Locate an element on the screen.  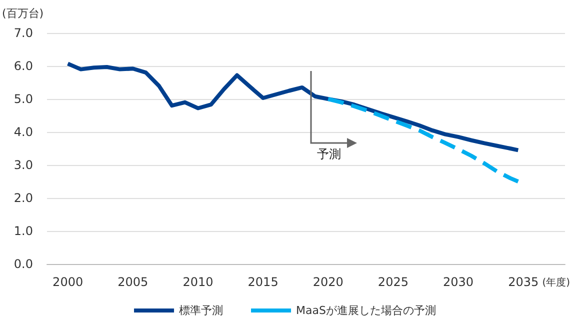
legend-label: MaaSが進展した場合の予測 is located at coordinates (366, 310).